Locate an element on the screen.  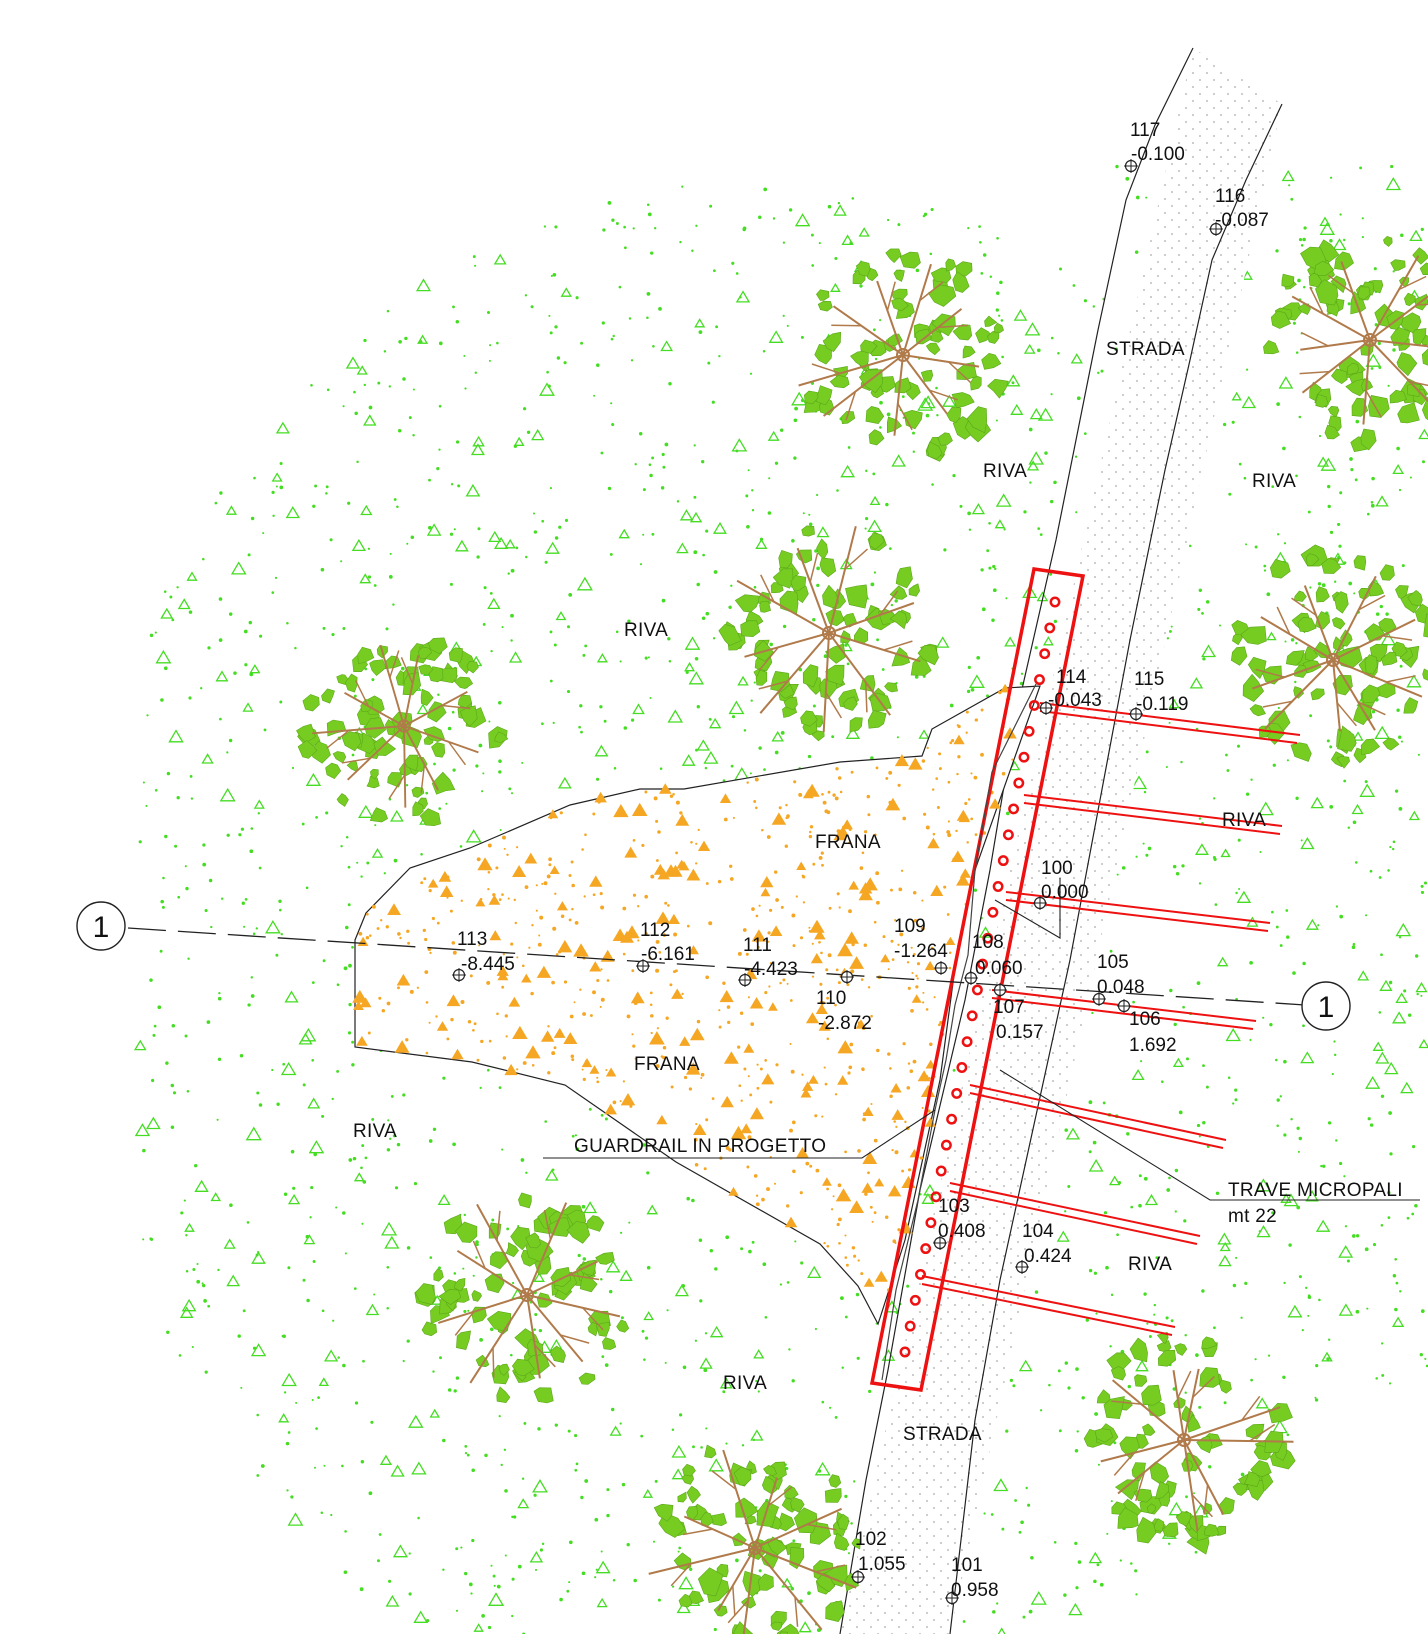
section-marker-right-label: 1 is located at coordinates (1326, 1007).